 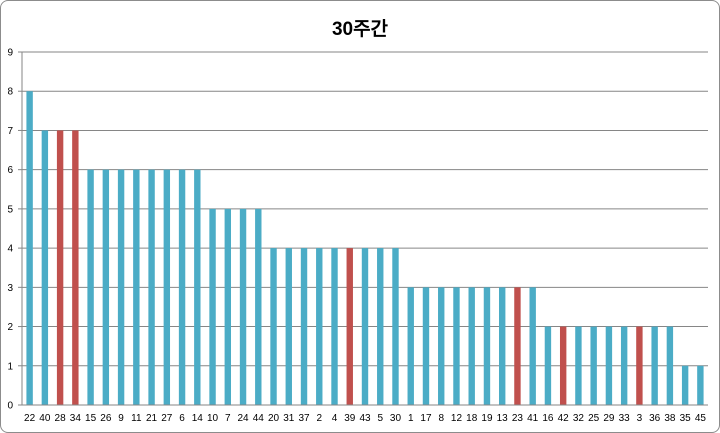 I want to click on y-tick-labels: 0 1 2 3 4 5 6 7 8 9, so click(x=10, y=230).